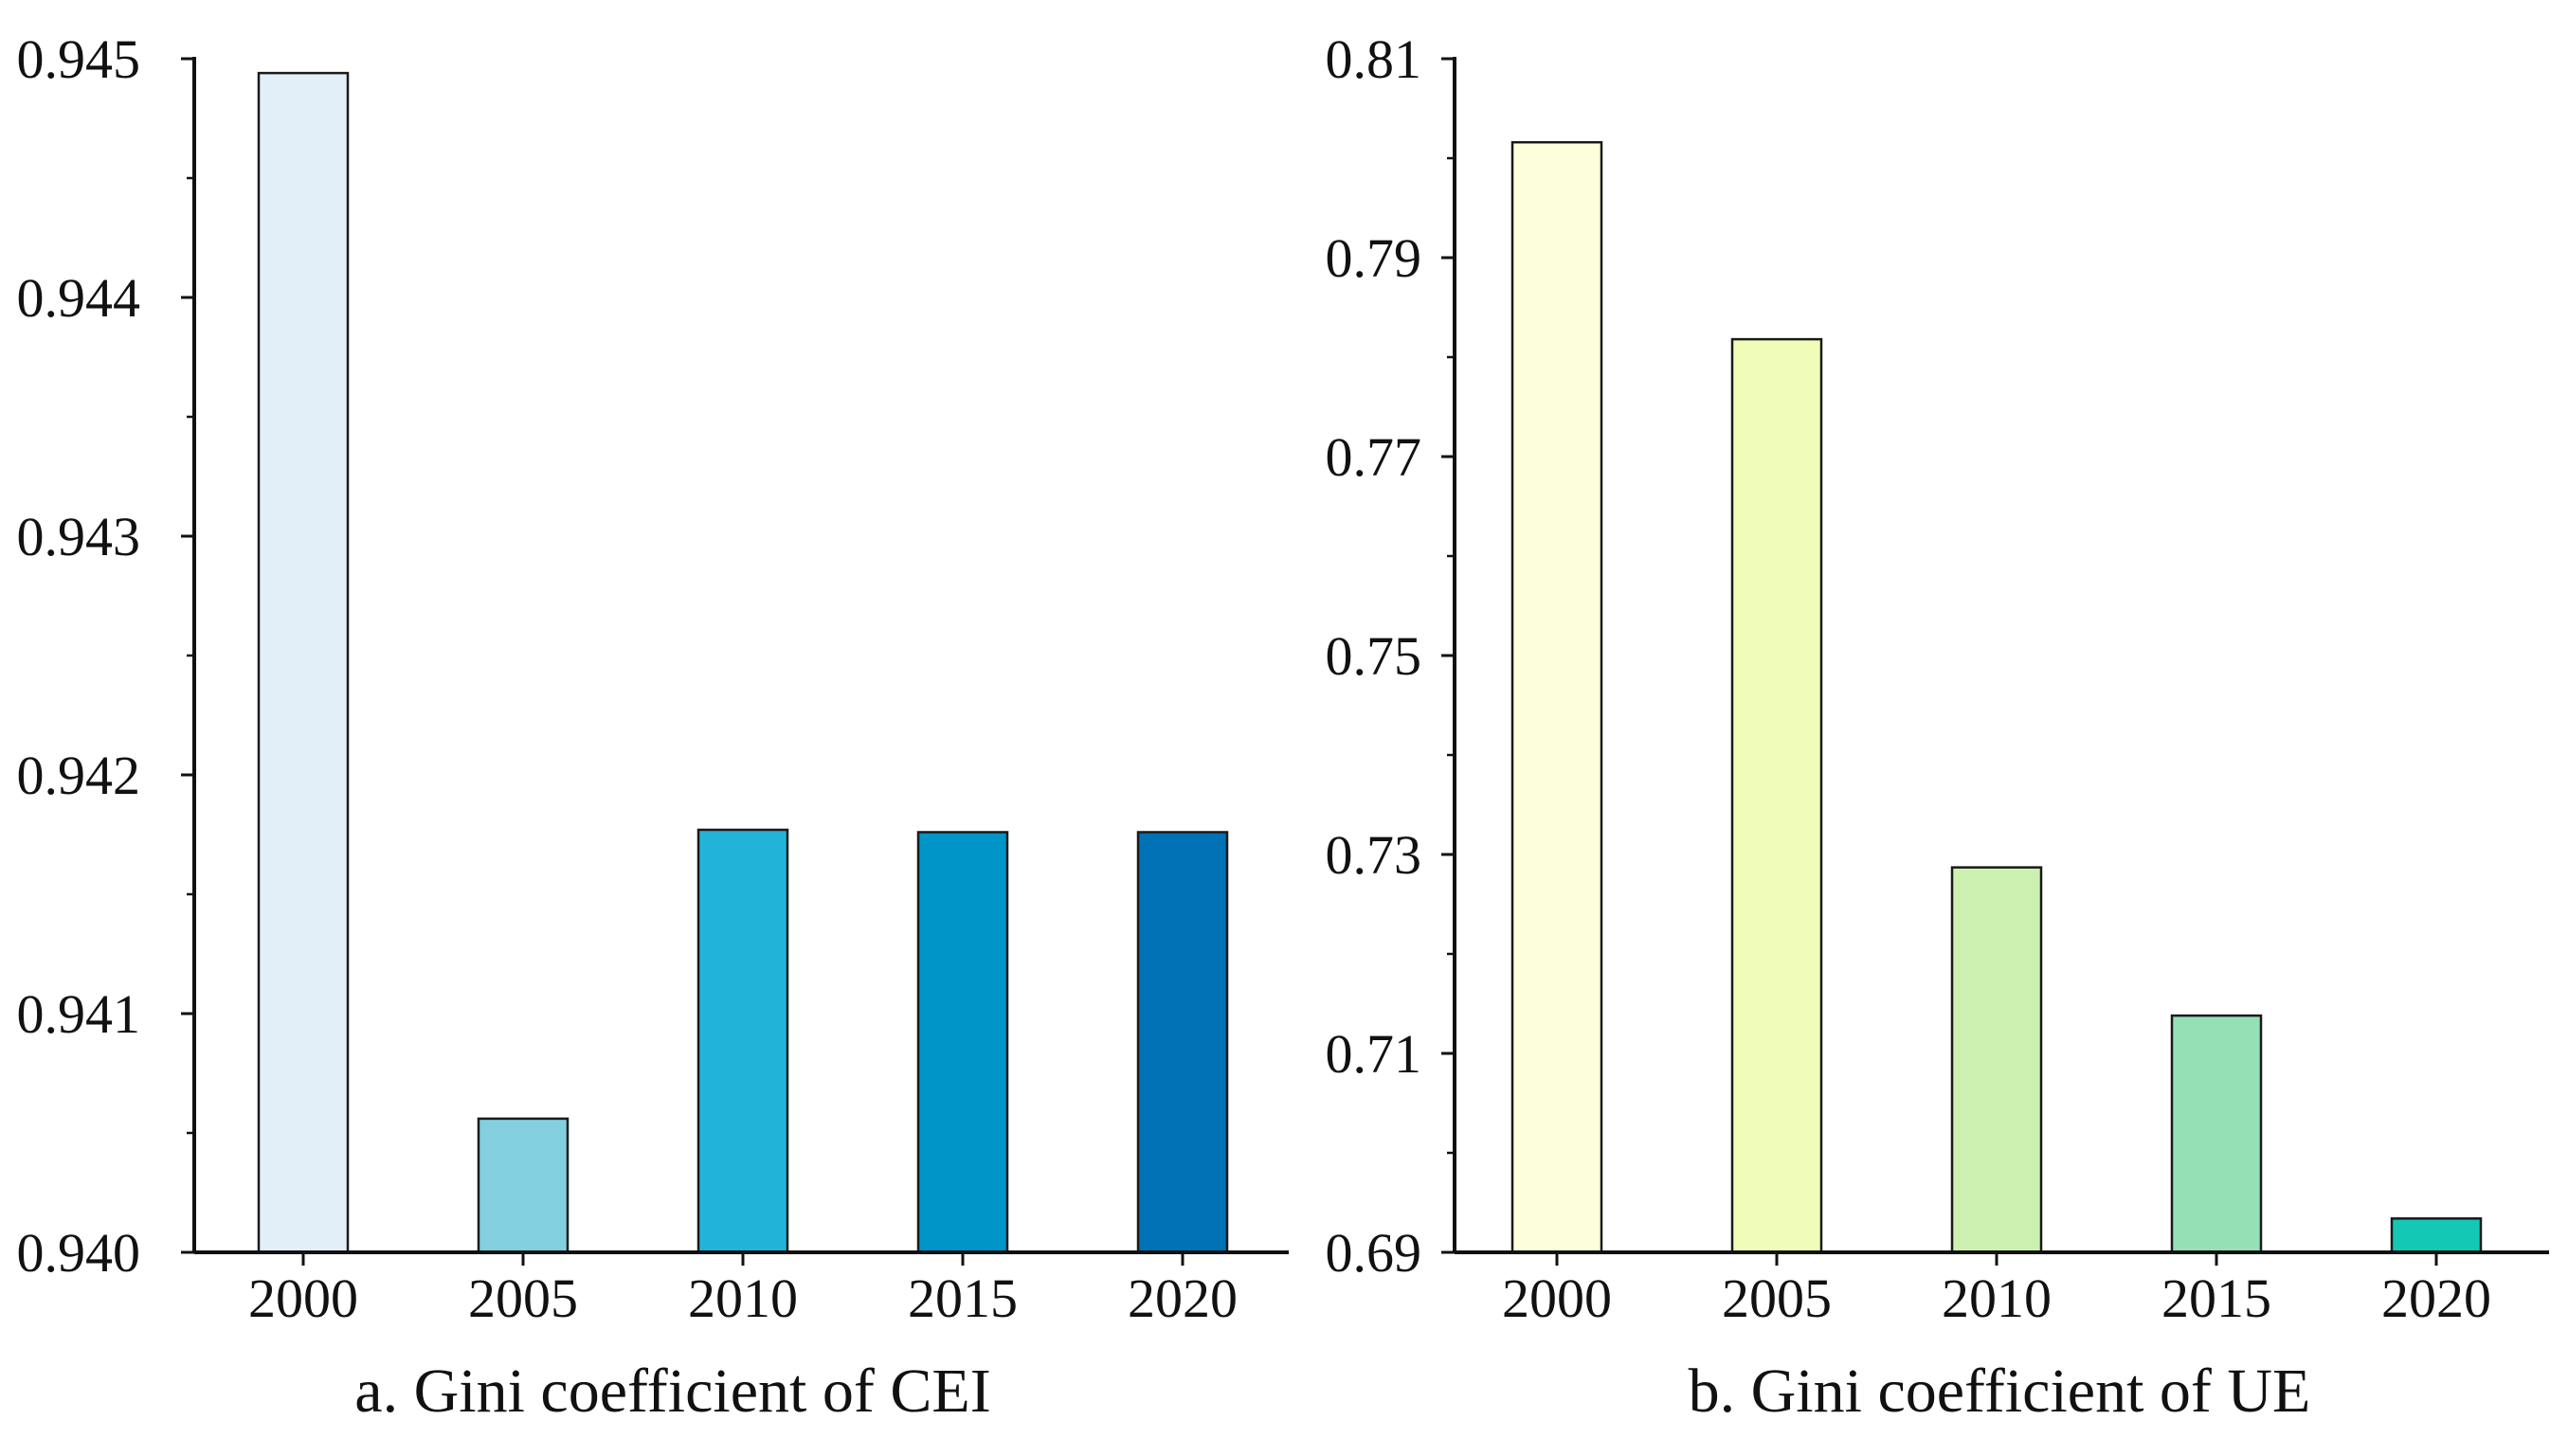 This screenshot has height=1456, width=2568. I want to click on ue-x-tick-label: 2010, so click(1997, 1298).